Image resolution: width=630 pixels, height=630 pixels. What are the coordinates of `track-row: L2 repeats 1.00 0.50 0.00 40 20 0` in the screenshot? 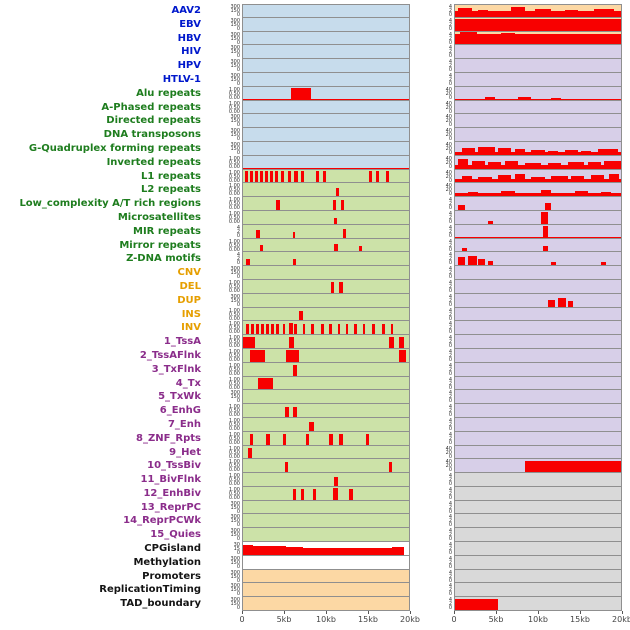 It's located at (315, 190).